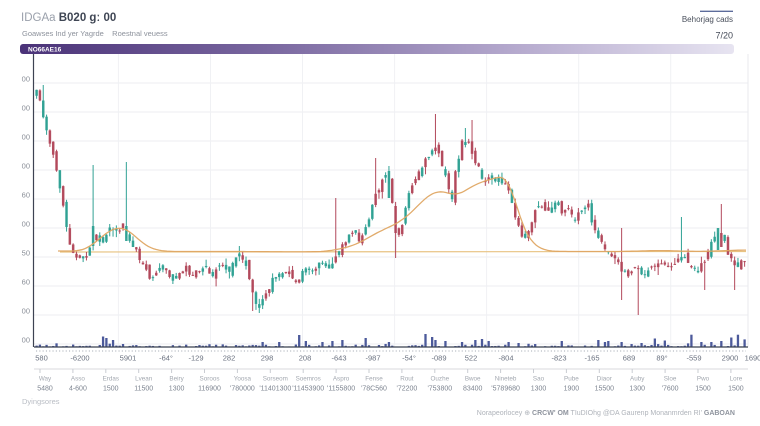 The height and width of the screenshot is (426, 760). I want to click on svg-text: -129, so click(195, 358).